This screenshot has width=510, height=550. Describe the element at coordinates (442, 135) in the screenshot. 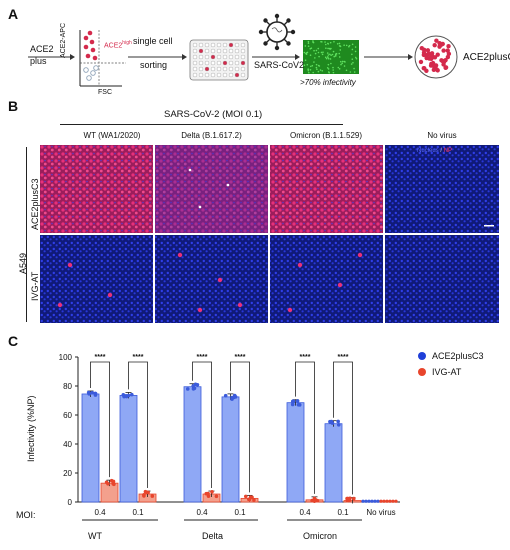

I see `column-label-no-virus: No virus` at that location.